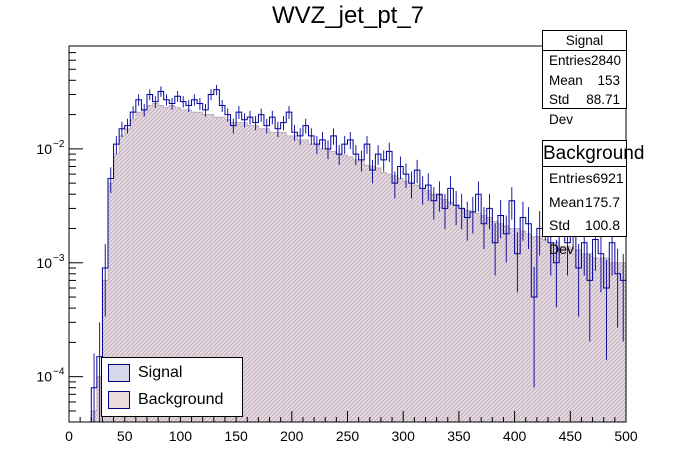 This screenshot has width=696, height=472. What do you see at coordinates (181, 436) in the screenshot?
I see `x-tick-label: 100` at bounding box center [181, 436].